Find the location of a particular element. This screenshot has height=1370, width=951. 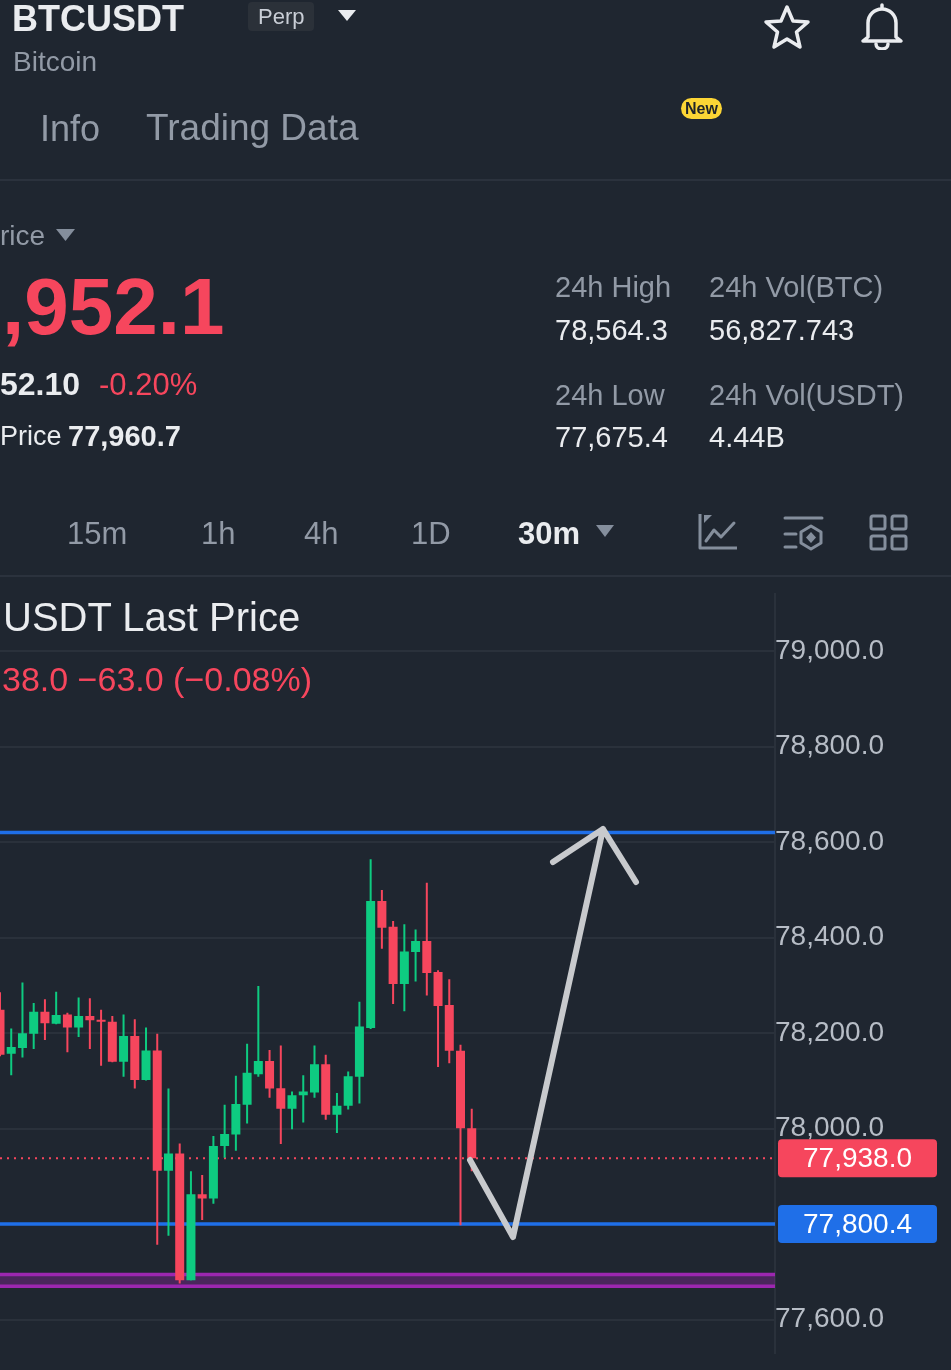

y-tick-label: 78,800.0 is located at coordinates (829, 745).